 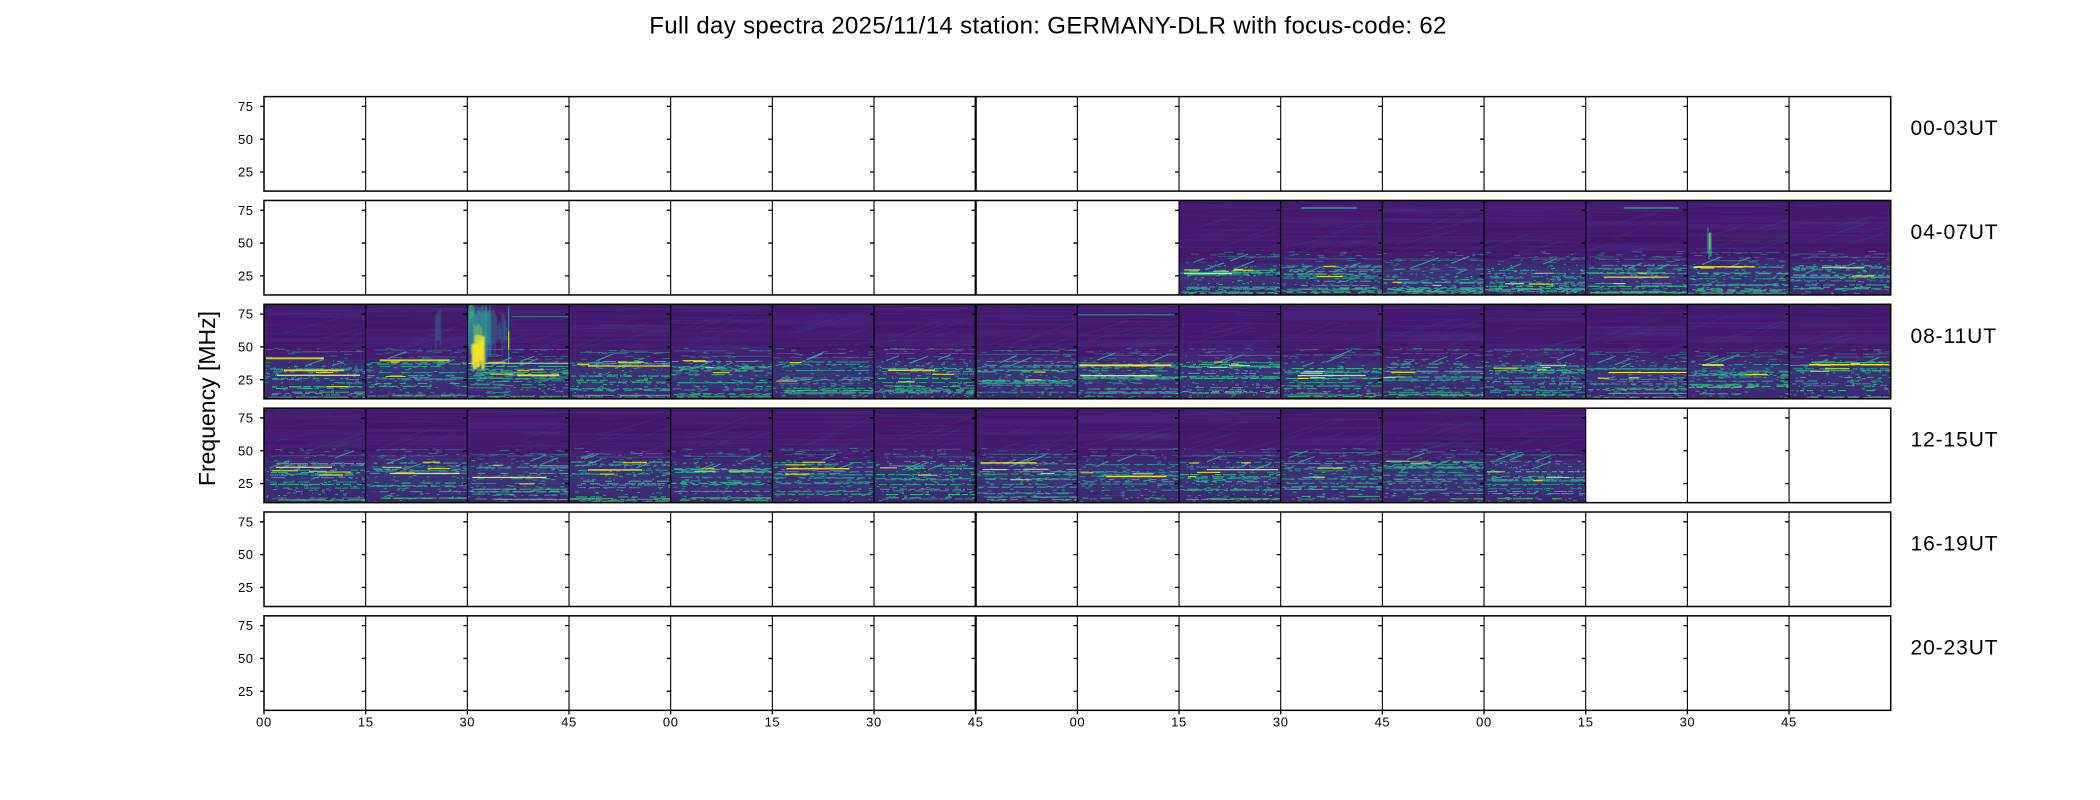 What do you see at coordinates (1955, 544) in the screenshot?
I see `svg-text: 16-19UT` at bounding box center [1955, 544].